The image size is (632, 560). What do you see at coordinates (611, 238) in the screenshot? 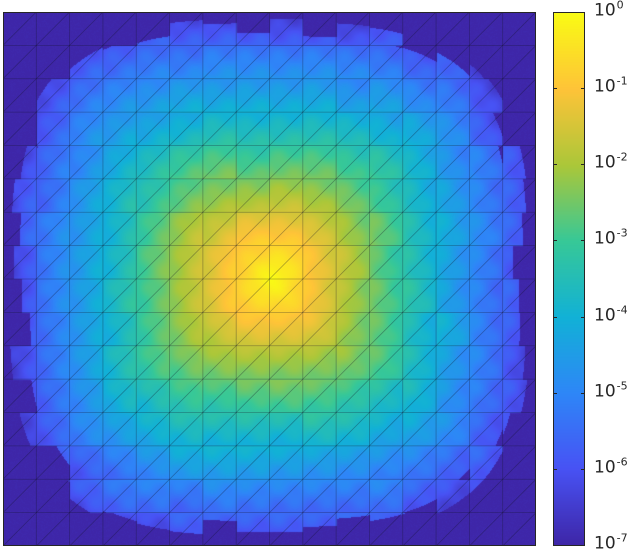
I see `colorbar-tick-label: 10⁻³` at bounding box center [611, 238].